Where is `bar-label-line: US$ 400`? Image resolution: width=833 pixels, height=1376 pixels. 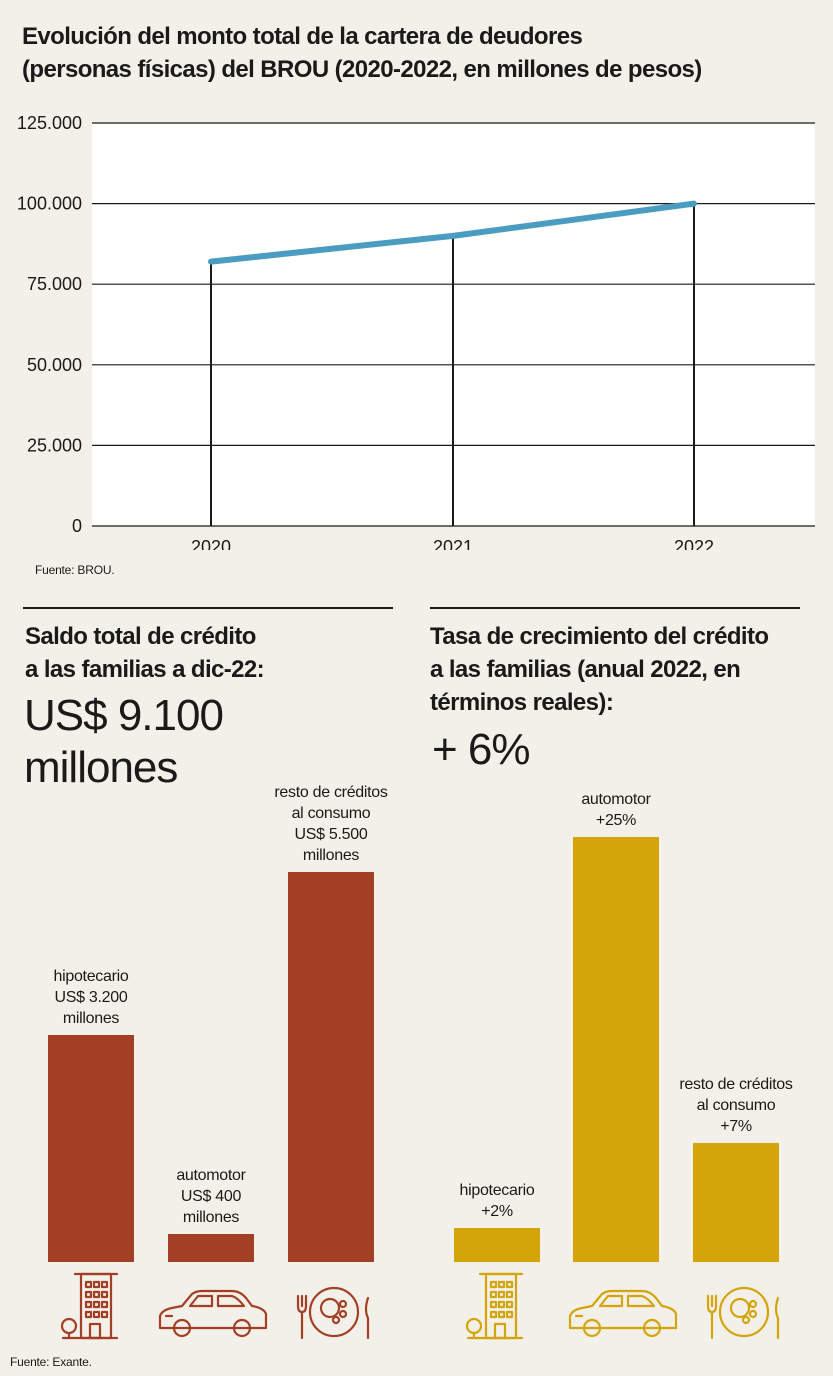 bar-label-line: US$ 400 is located at coordinates (211, 1196).